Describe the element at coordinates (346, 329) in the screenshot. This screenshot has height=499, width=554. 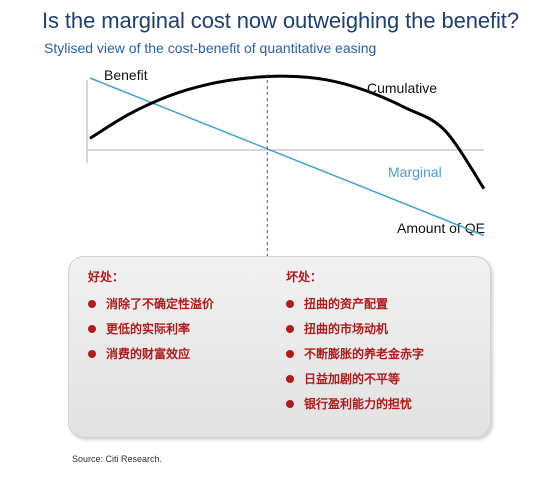
I see `list-item-label: 扭曲的市场动机` at that location.